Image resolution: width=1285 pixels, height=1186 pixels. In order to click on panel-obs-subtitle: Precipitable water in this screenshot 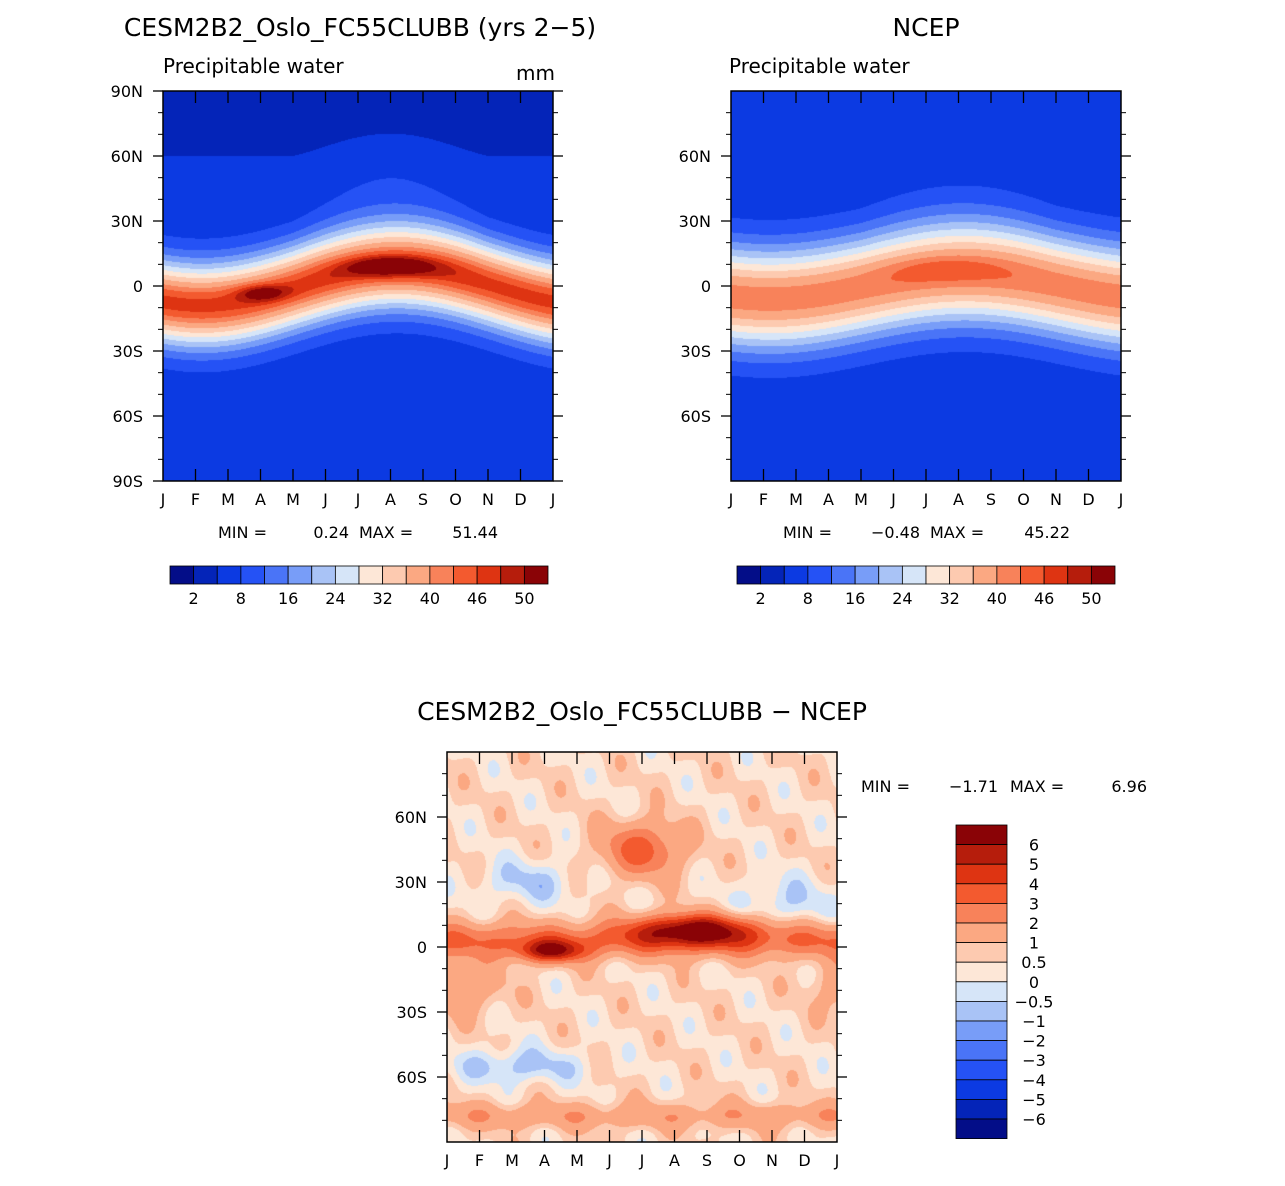, I will do `click(819, 66)`.